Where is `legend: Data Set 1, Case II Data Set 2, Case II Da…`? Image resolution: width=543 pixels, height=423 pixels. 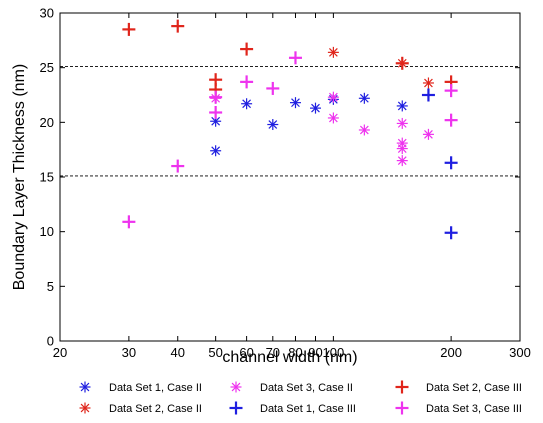 legend: Data Set 1, Case II Data Set 2, Case II Da… is located at coordinates (300, 397).